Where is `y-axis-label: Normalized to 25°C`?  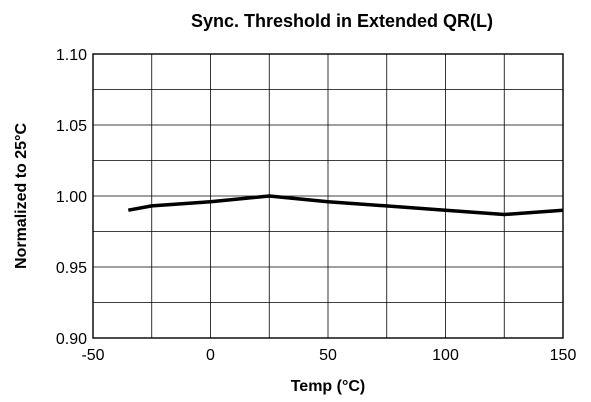
y-axis-label: Normalized to 25°C is located at coordinates (21, 196).